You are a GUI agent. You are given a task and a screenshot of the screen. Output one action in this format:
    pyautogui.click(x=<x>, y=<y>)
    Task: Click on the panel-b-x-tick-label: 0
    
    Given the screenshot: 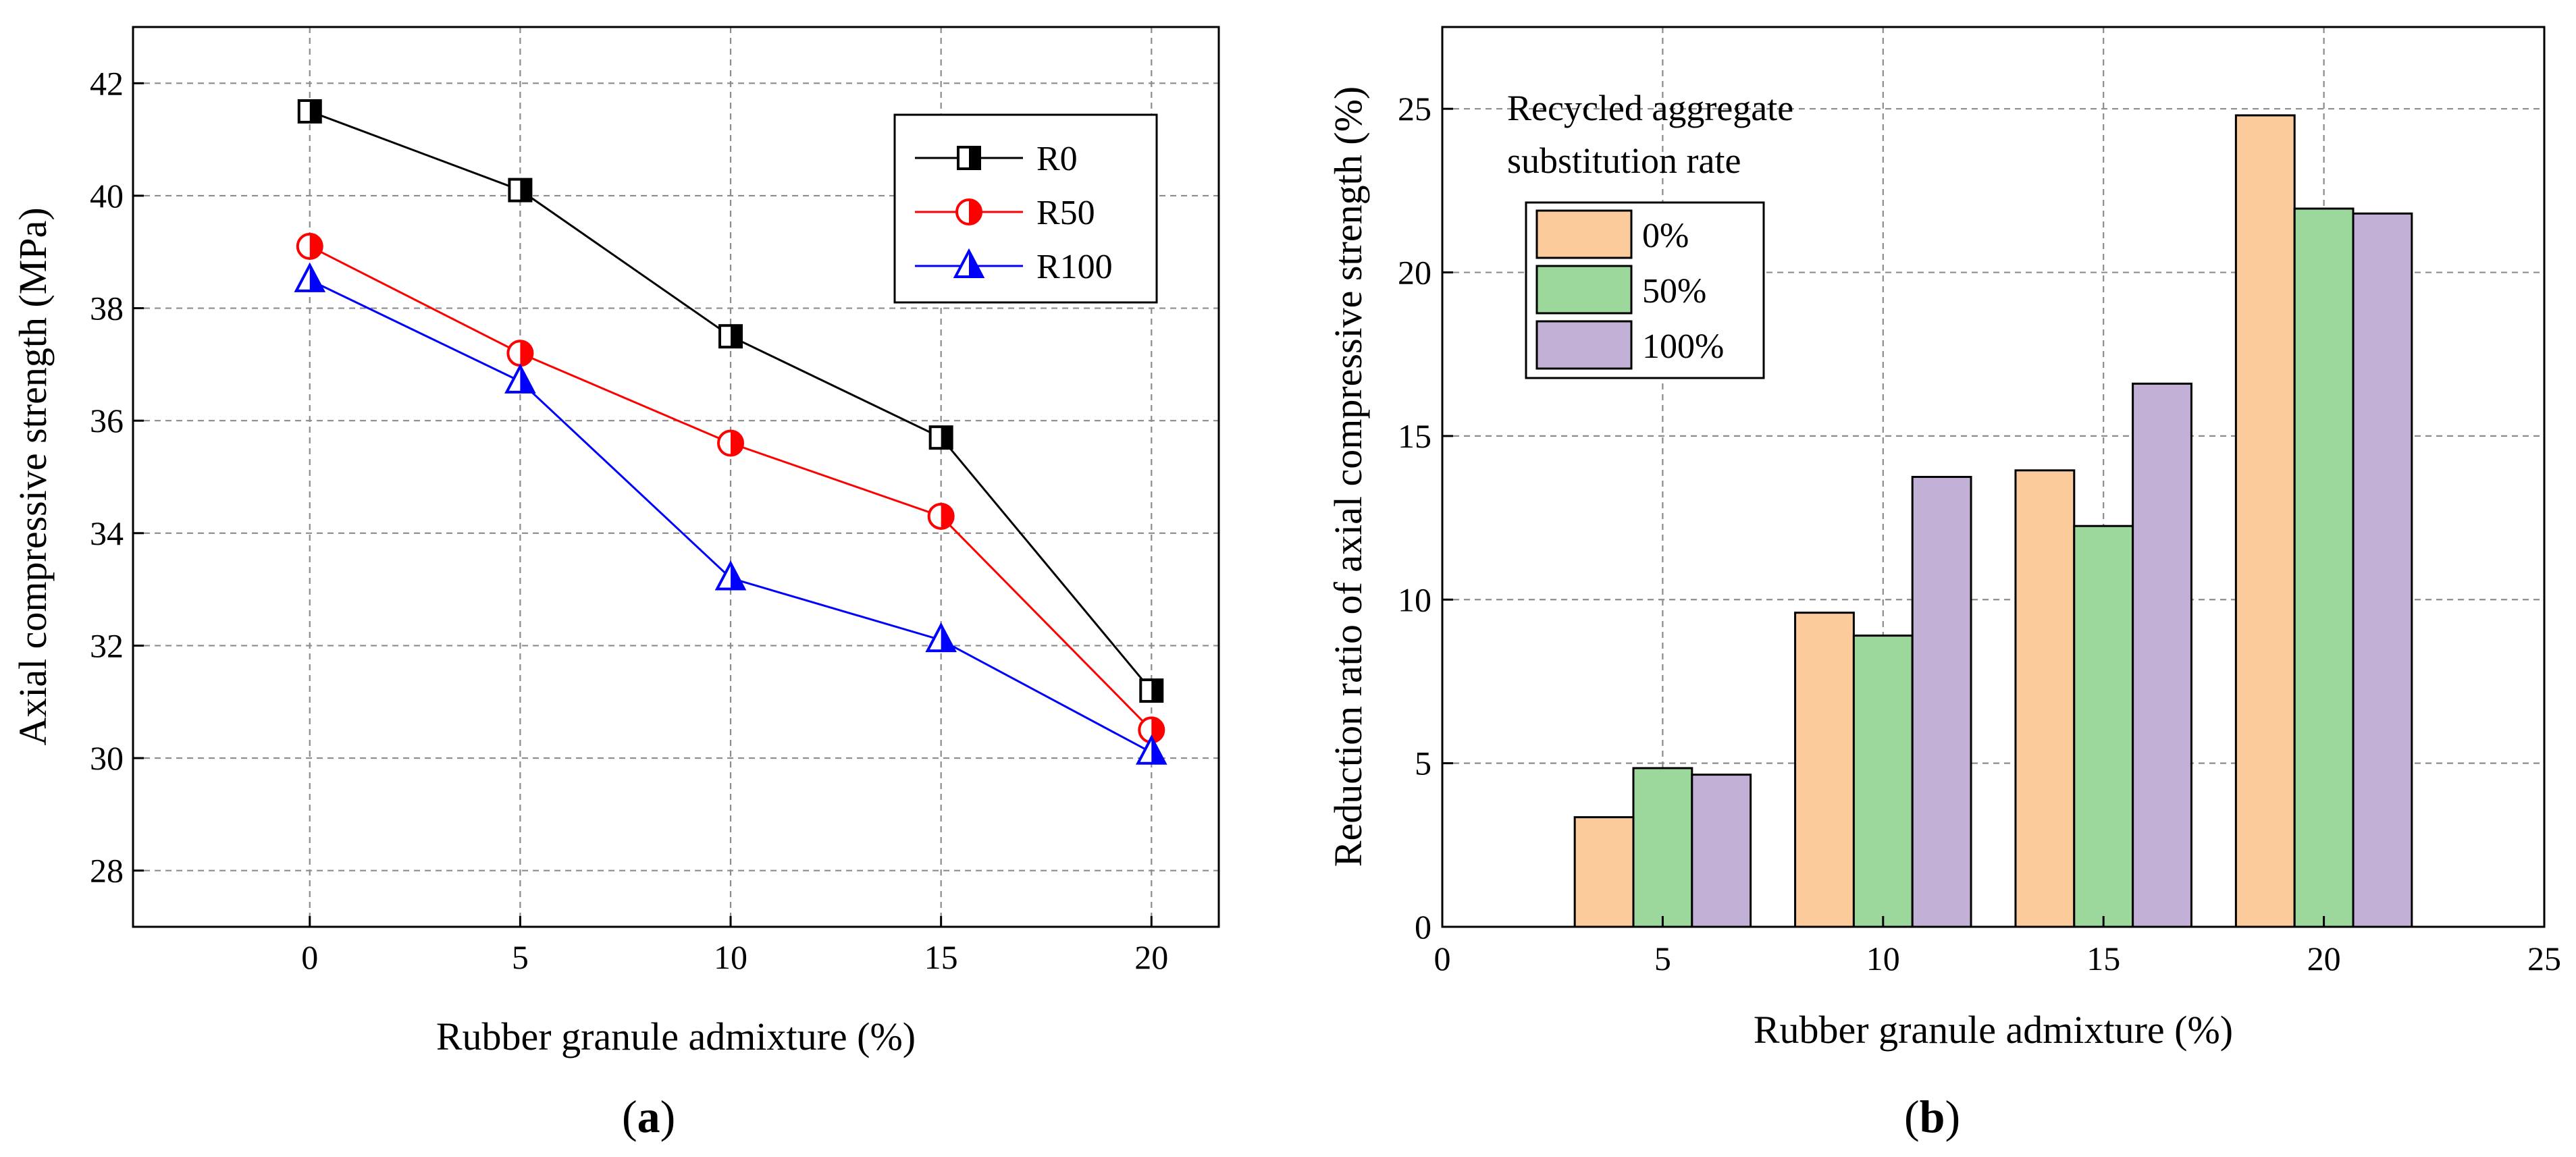 What is the action you would take?
    pyautogui.click(x=1443, y=958)
    